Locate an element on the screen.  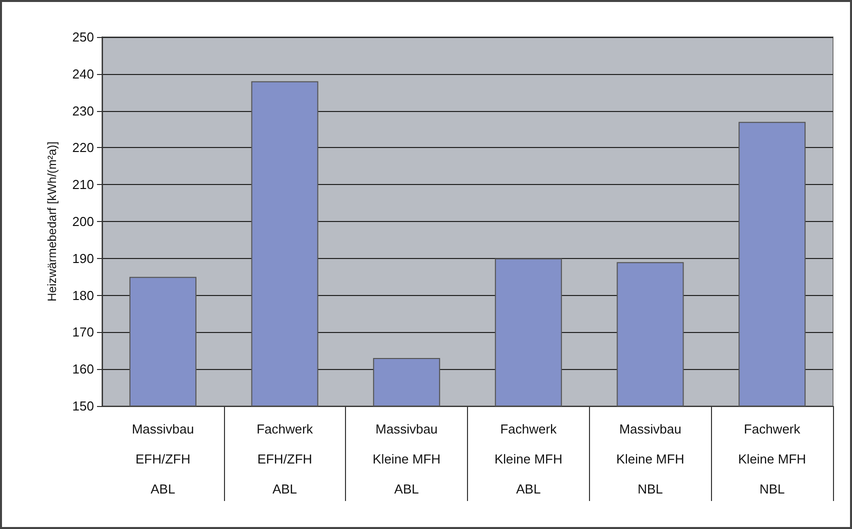
y-tick-label: 220 is located at coordinates (83, 148).